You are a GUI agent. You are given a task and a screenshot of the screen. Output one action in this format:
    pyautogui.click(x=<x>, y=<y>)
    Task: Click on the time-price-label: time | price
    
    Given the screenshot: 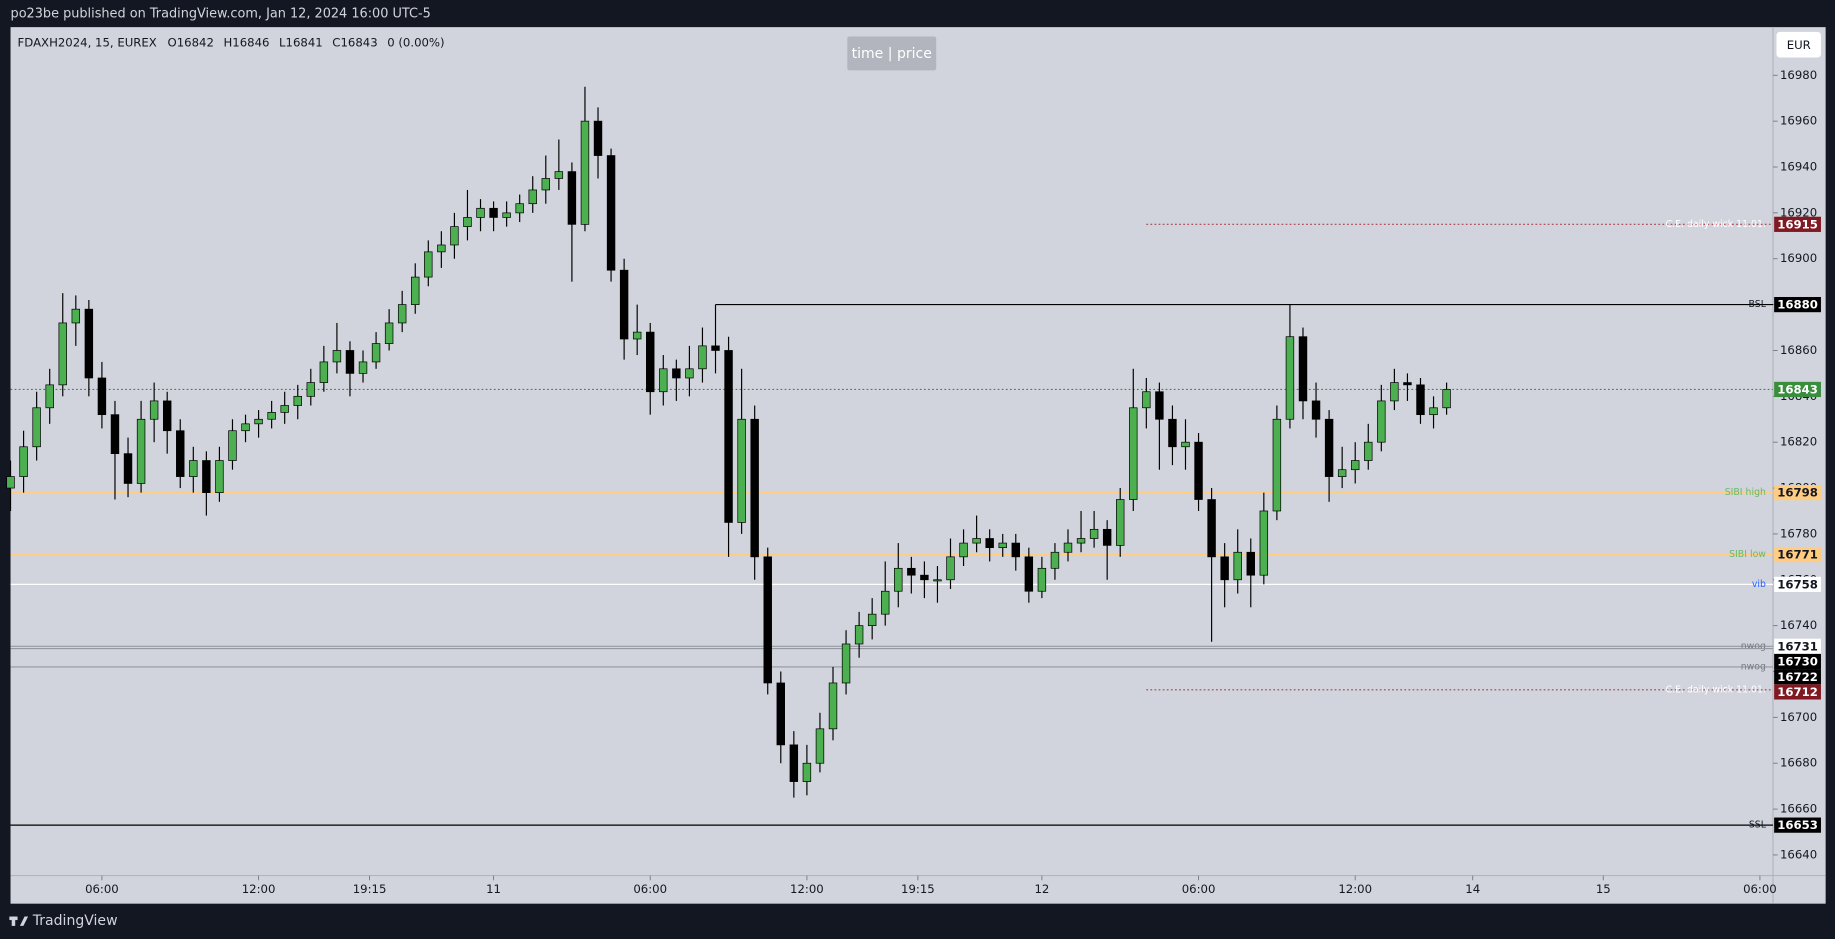 What is the action you would take?
    pyautogui.click(x=892, y=54)
    